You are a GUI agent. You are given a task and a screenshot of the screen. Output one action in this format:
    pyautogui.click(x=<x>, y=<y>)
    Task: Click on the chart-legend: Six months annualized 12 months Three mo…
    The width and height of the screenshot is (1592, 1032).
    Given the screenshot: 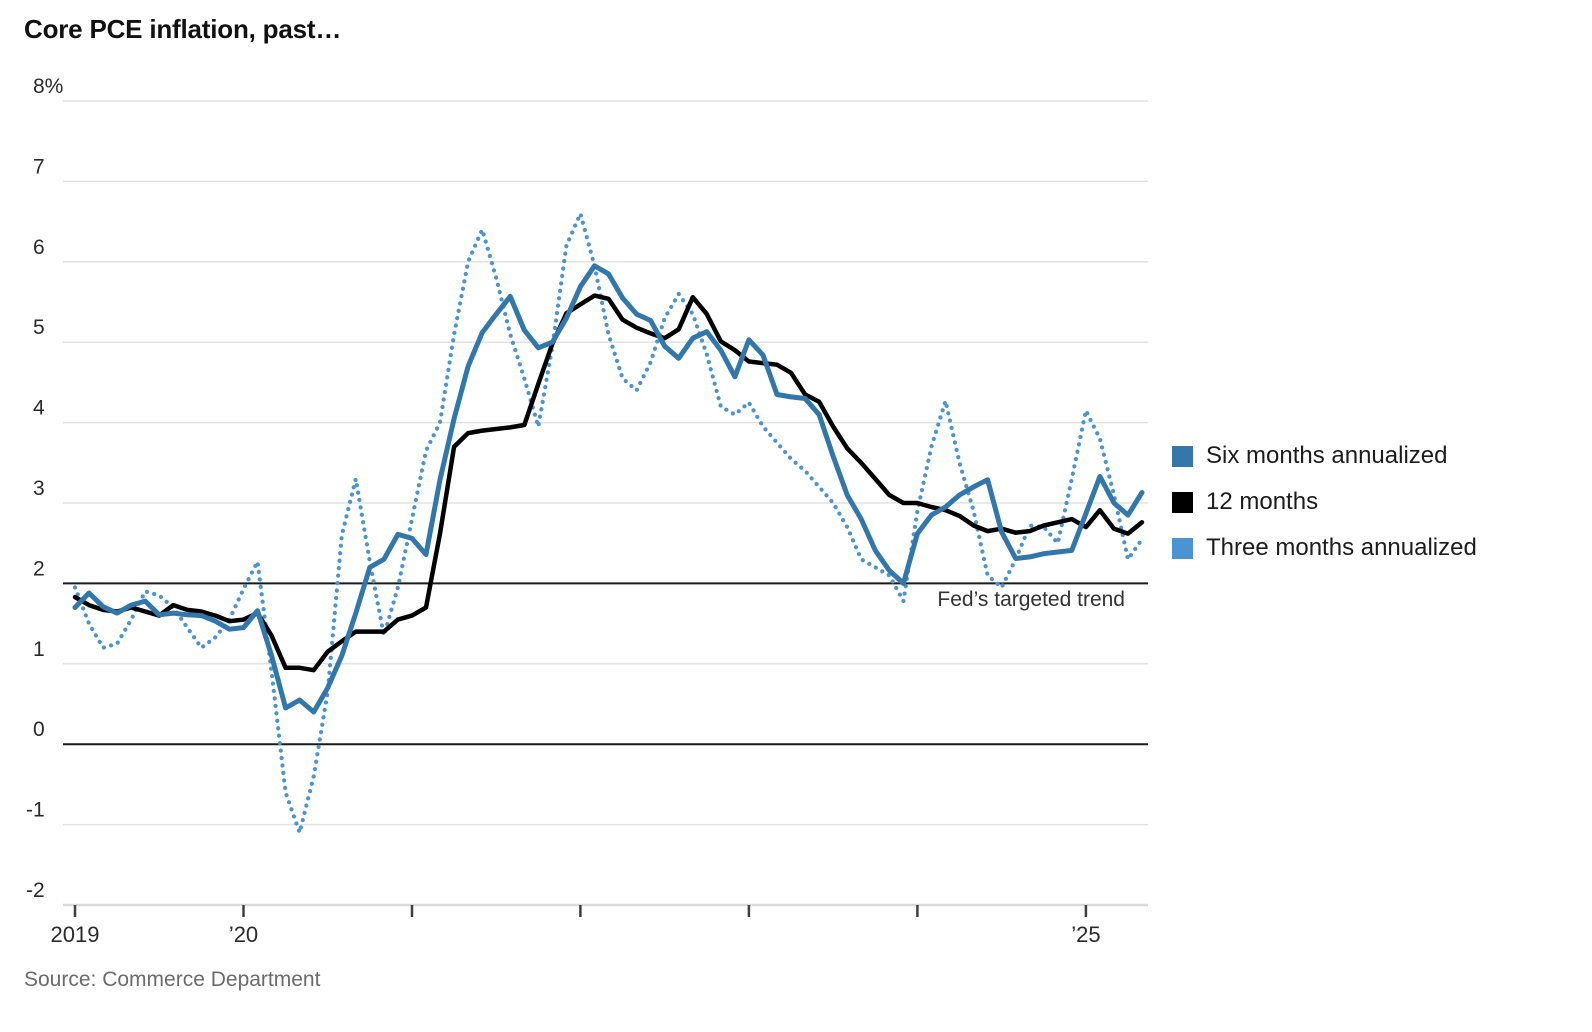 What is the action you would take?
    pyautogui.click(x=1324, y=502)
    